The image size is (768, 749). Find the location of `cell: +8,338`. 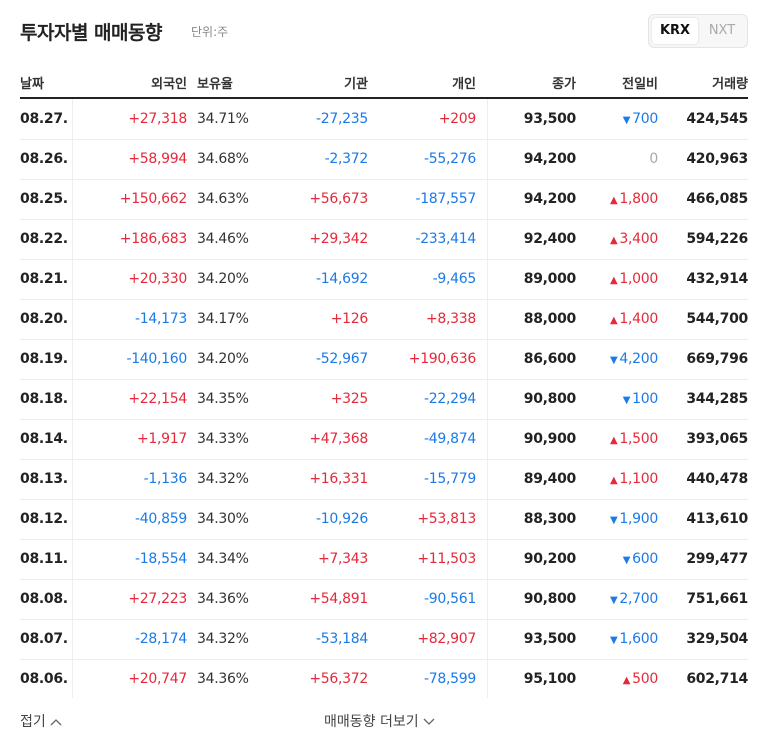

cell: +8,338 is located at coordinates (450, 319).